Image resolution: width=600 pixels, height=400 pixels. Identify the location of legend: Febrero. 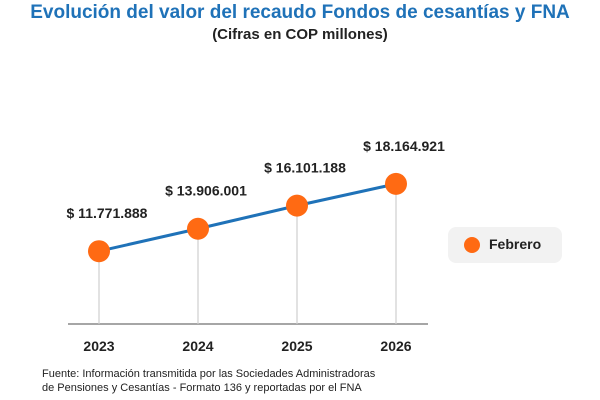
(505, 245).